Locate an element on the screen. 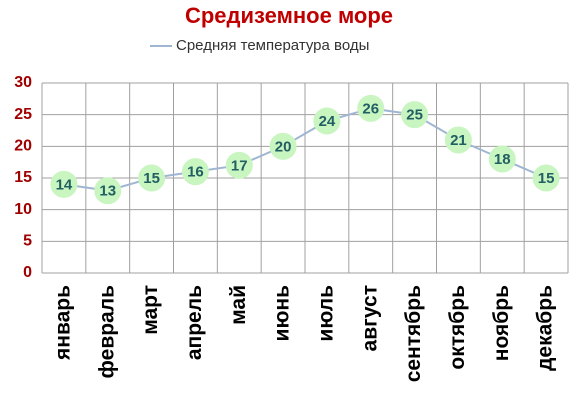  x-tick-label: август is located at coordinates (369, 318).